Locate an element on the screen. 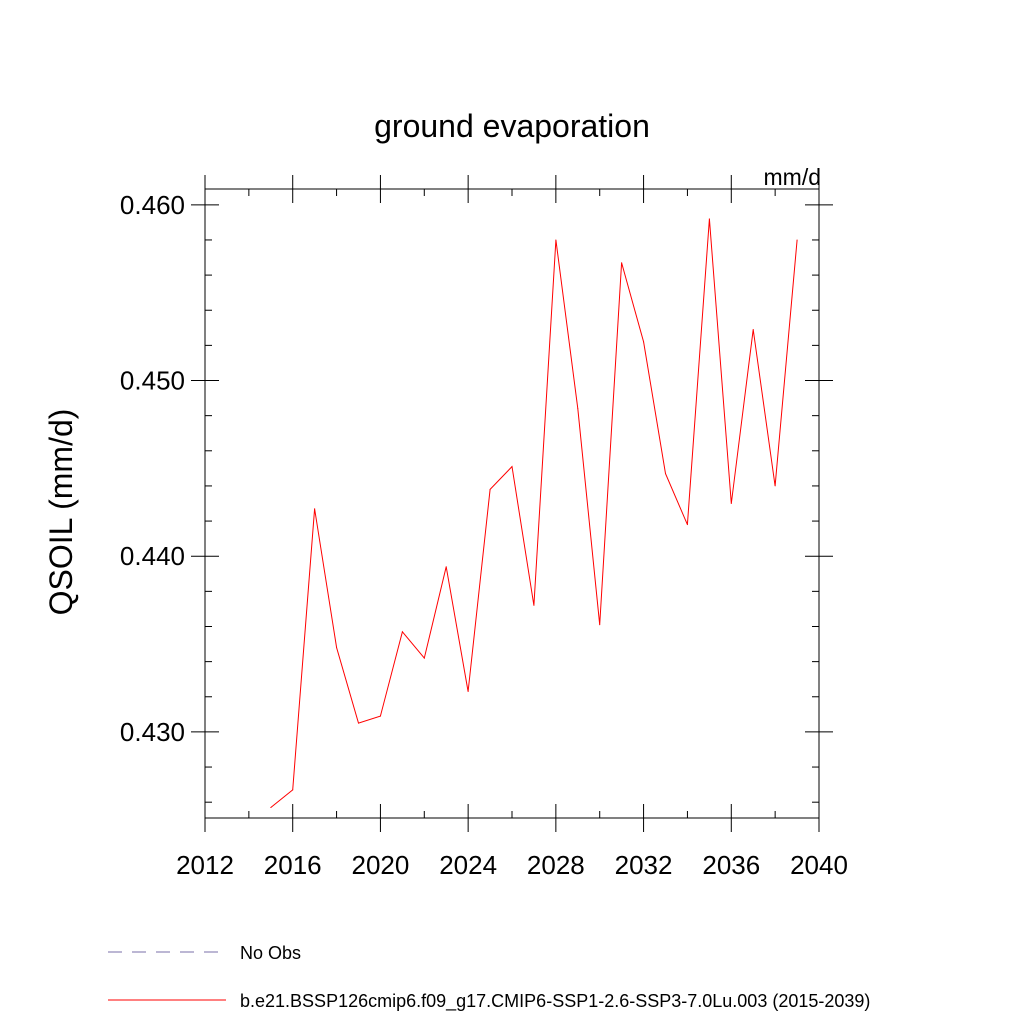 The height and width of the screenshot is (1029, 1024). x-tick-label: 2036 is located at coordinates (731, 865).